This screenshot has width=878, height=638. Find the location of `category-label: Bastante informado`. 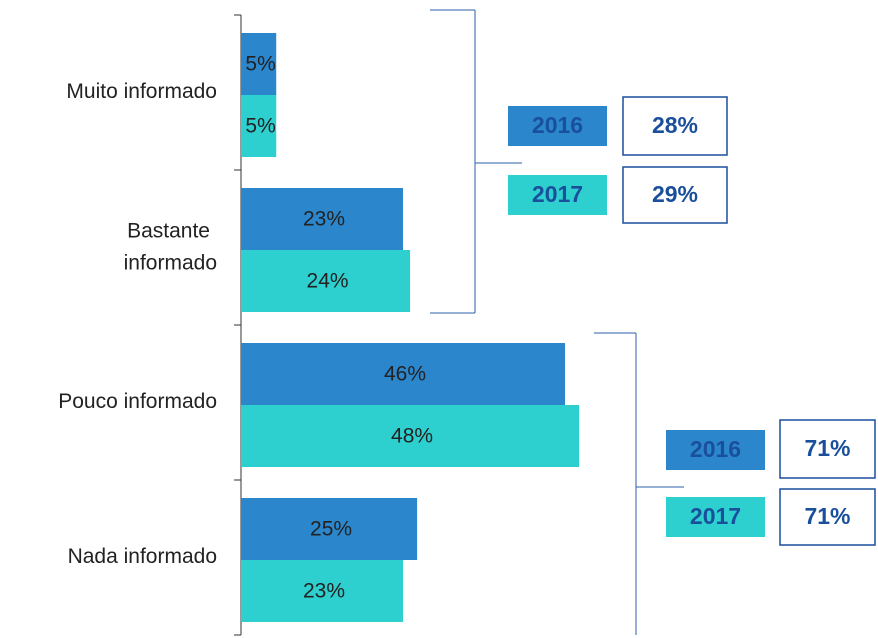

category-label: Bastante informado is located at coordinates (170, 246).